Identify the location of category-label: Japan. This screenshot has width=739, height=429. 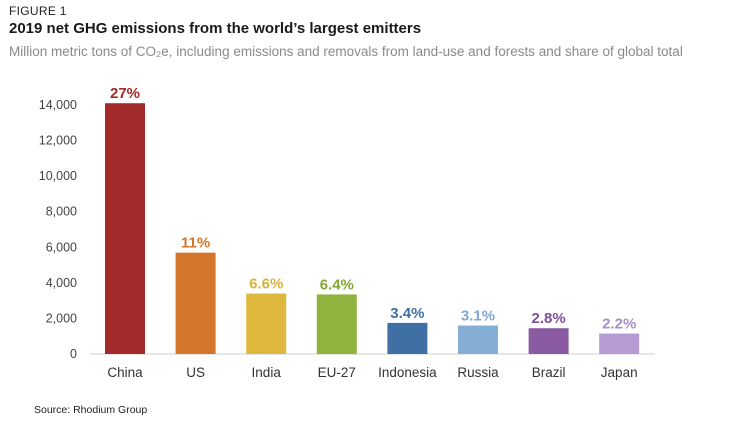
(619, 372).